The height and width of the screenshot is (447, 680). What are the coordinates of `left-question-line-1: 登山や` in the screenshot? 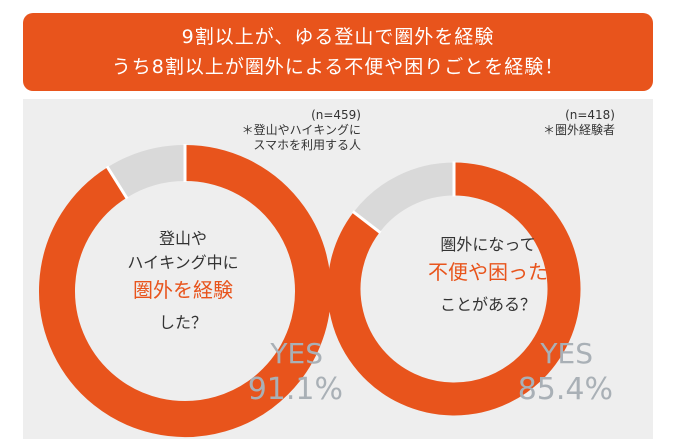 It's located at (182, 238).